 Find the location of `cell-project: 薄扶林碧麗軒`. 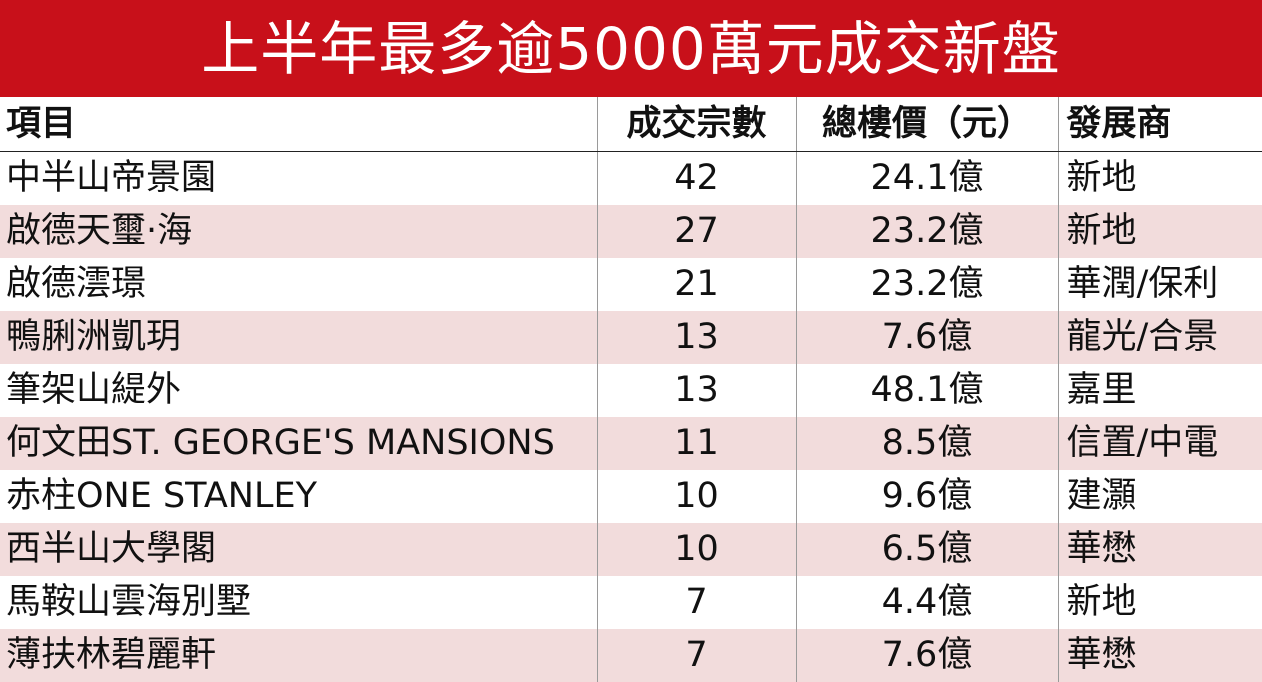

cell-project: 薄扶林碧麗軒 is located at coordinates (298, 655).